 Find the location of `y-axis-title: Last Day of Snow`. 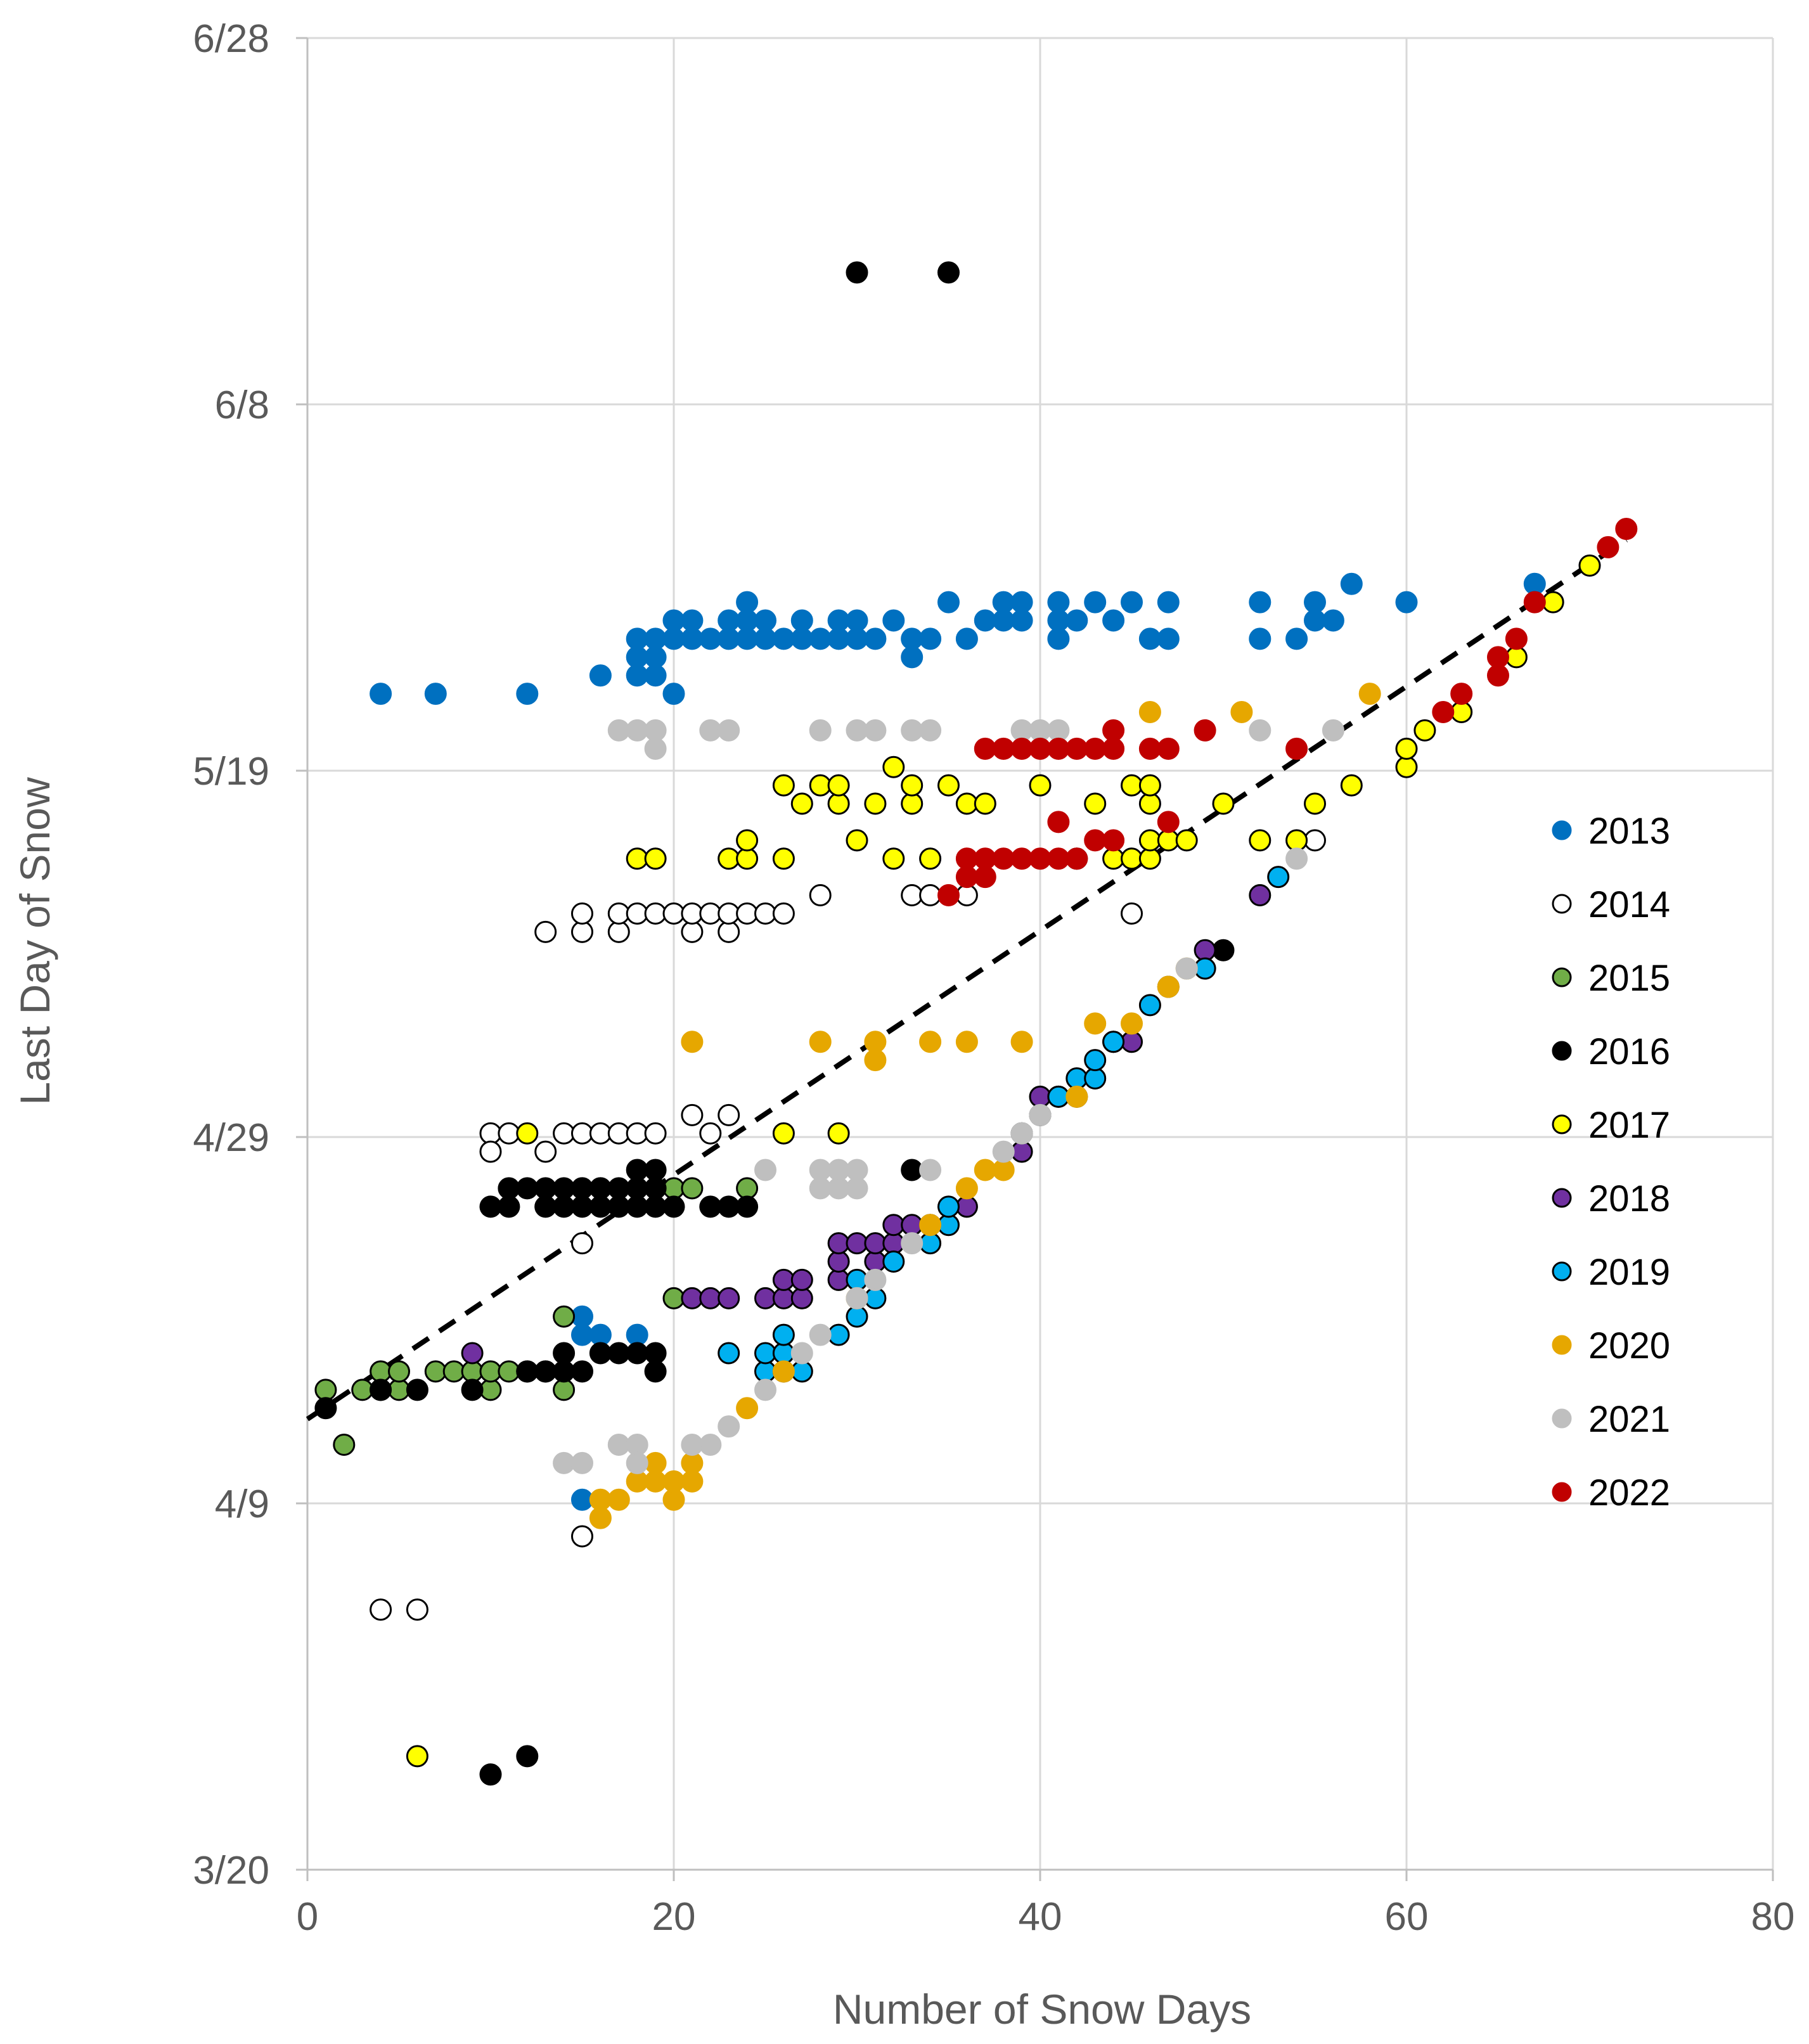

y-axis-title: Last Day of Snow is located at coordinates (34, 941).